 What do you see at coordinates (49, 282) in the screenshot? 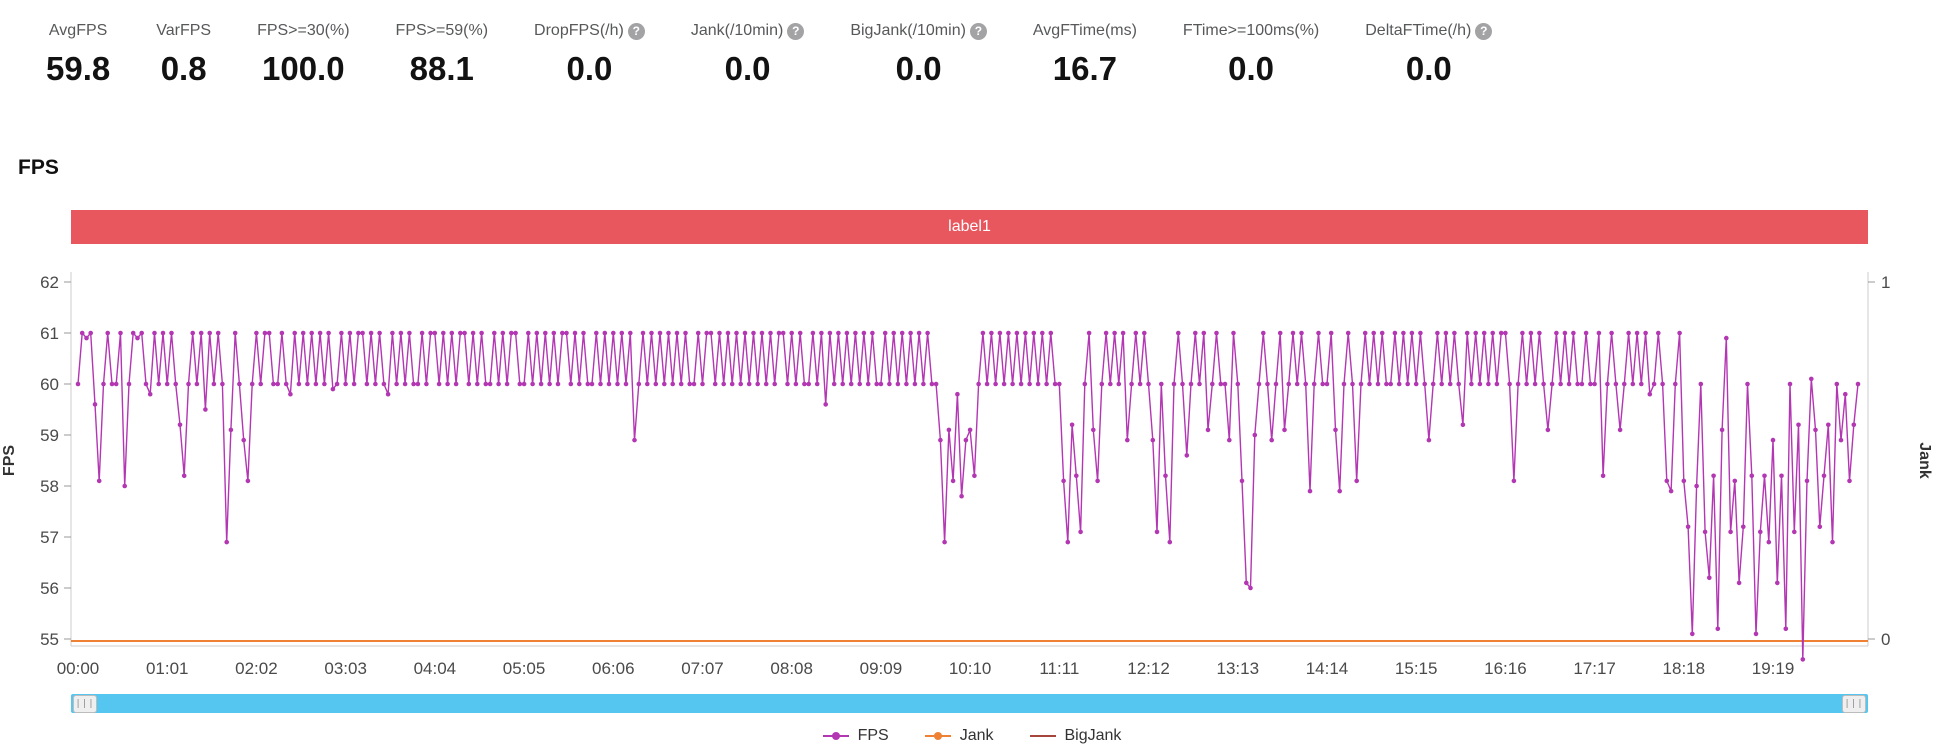
I see `left-axis-tick: 62` at bounding box center [49, 282].